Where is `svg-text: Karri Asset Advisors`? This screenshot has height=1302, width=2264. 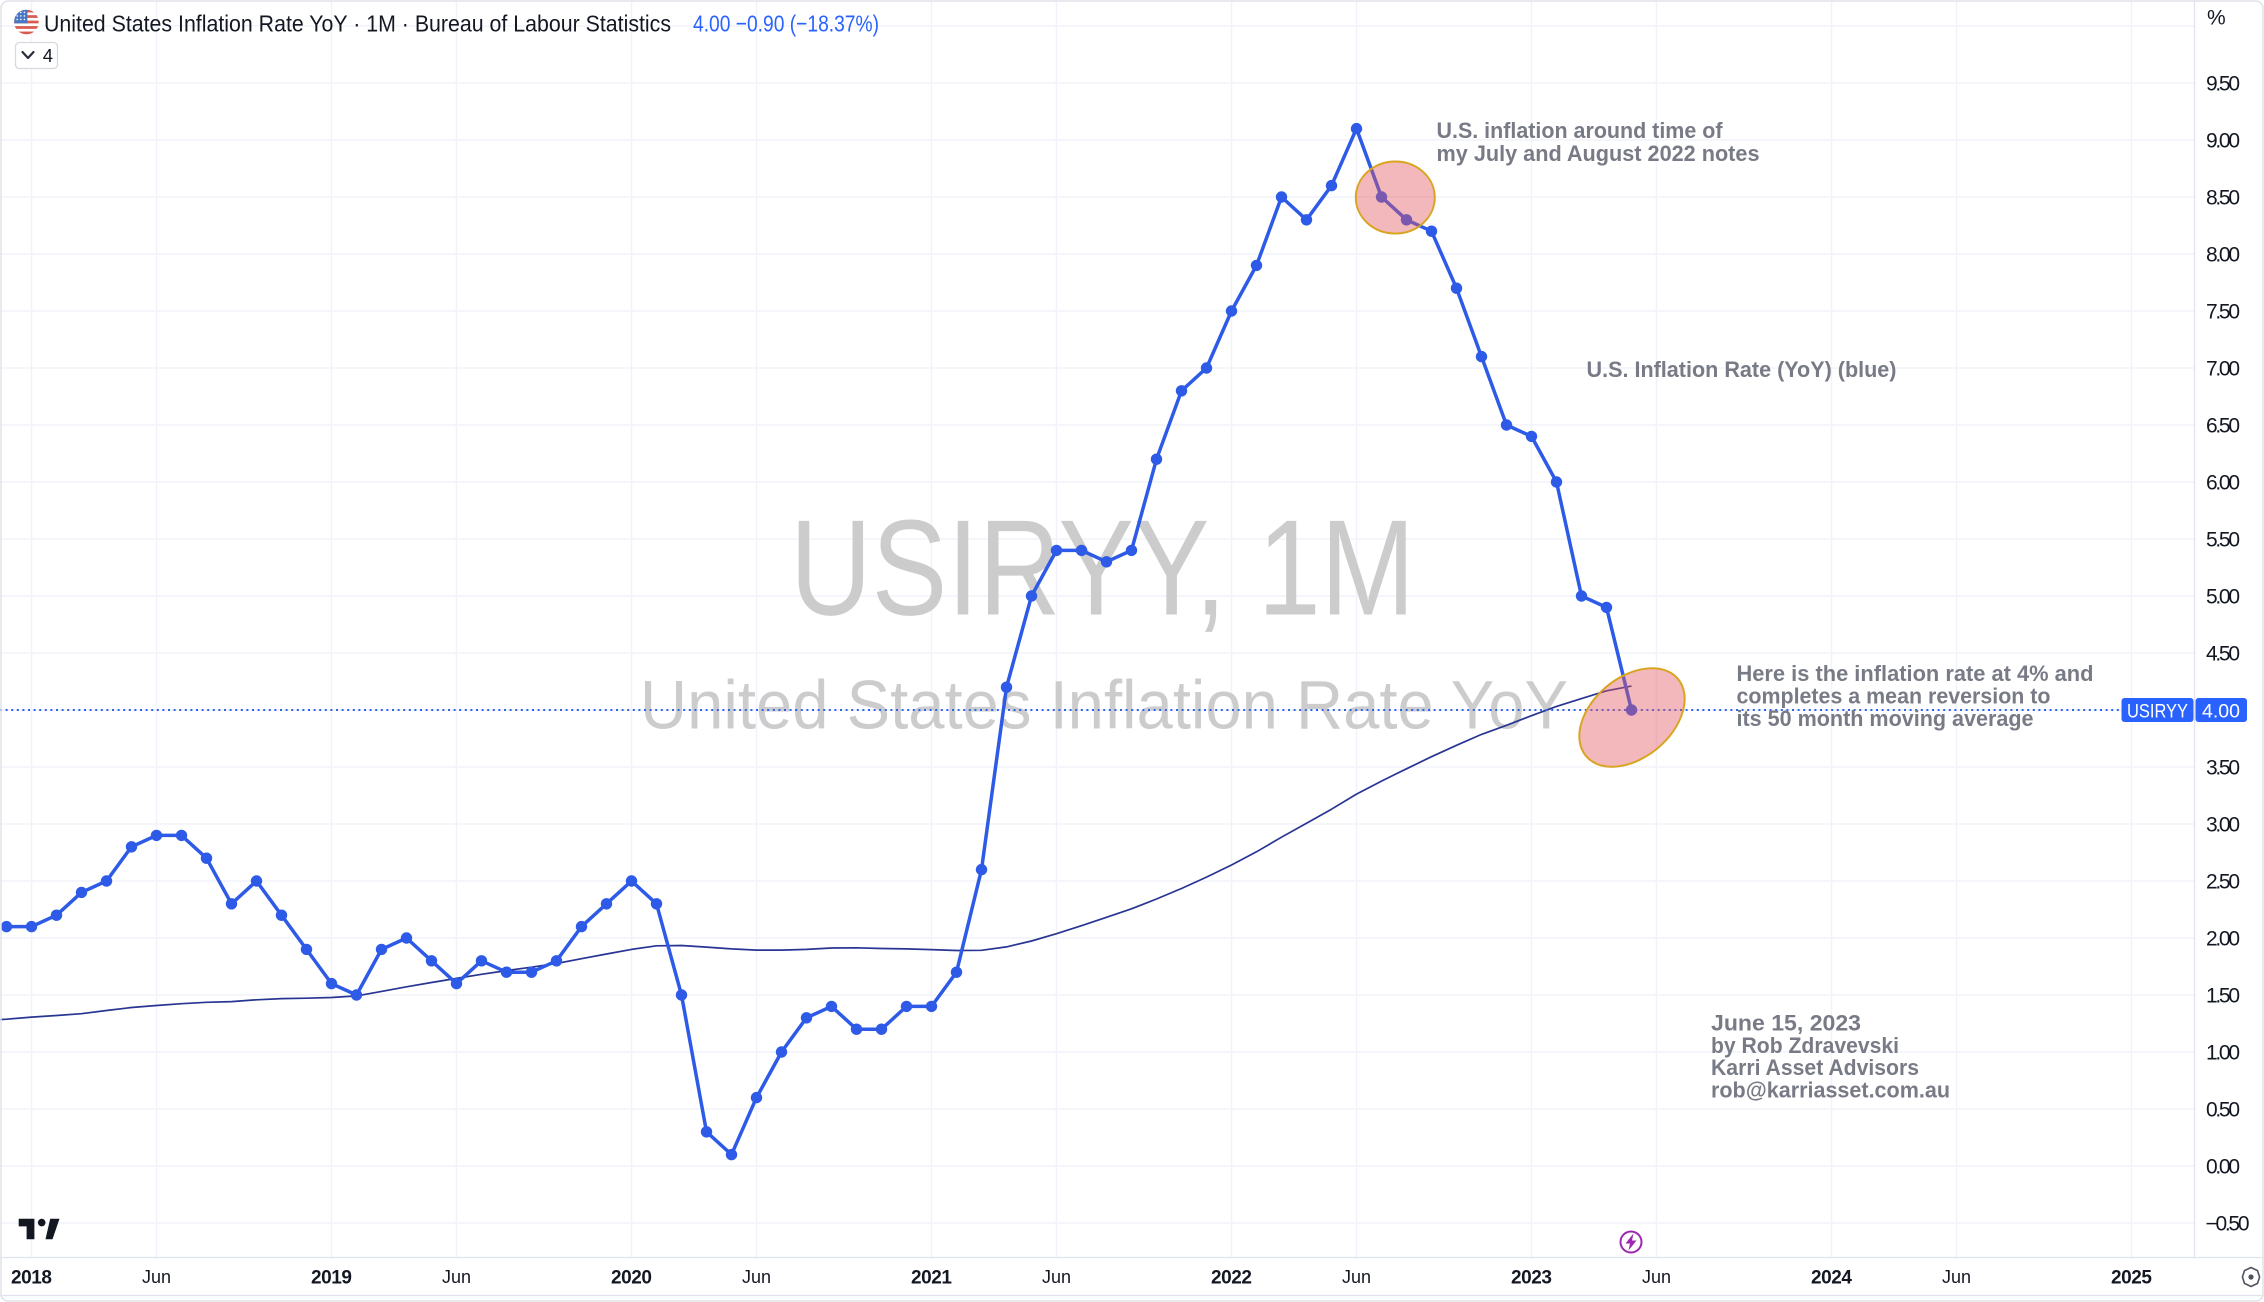 svg-text: Karri Asset Advisors is located at coordinates (1815, 1067).